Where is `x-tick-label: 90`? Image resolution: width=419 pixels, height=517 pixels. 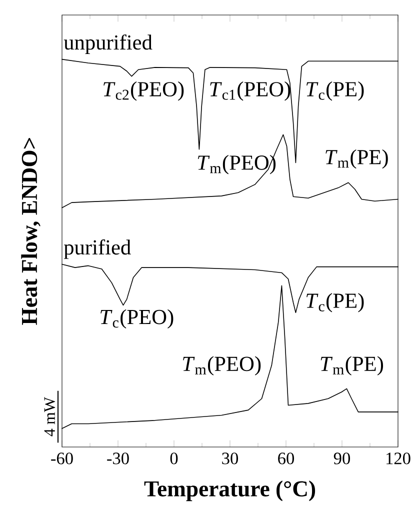
x-tick-label: 90 is located at coordinates (342, 458).